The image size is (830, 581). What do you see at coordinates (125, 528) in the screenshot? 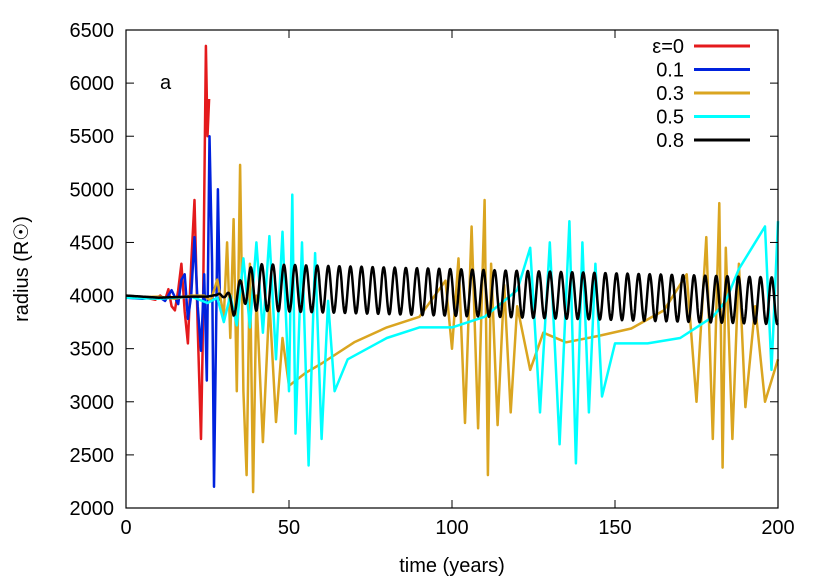
I see `x-tick-label: 0` at bounding box center [125, 528].